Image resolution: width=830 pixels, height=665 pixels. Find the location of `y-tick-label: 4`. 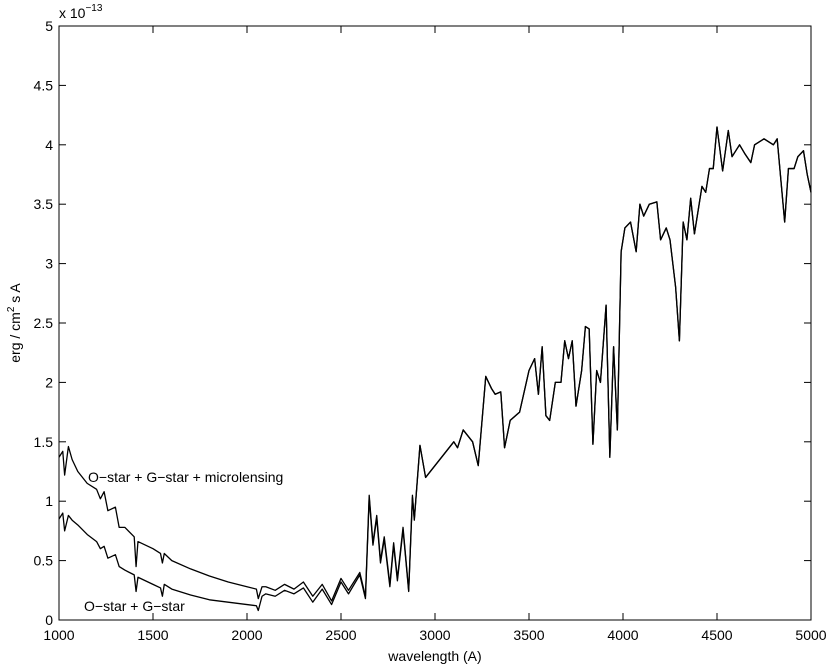

y-tick-label: 4 is located at coordinates (49, 145).